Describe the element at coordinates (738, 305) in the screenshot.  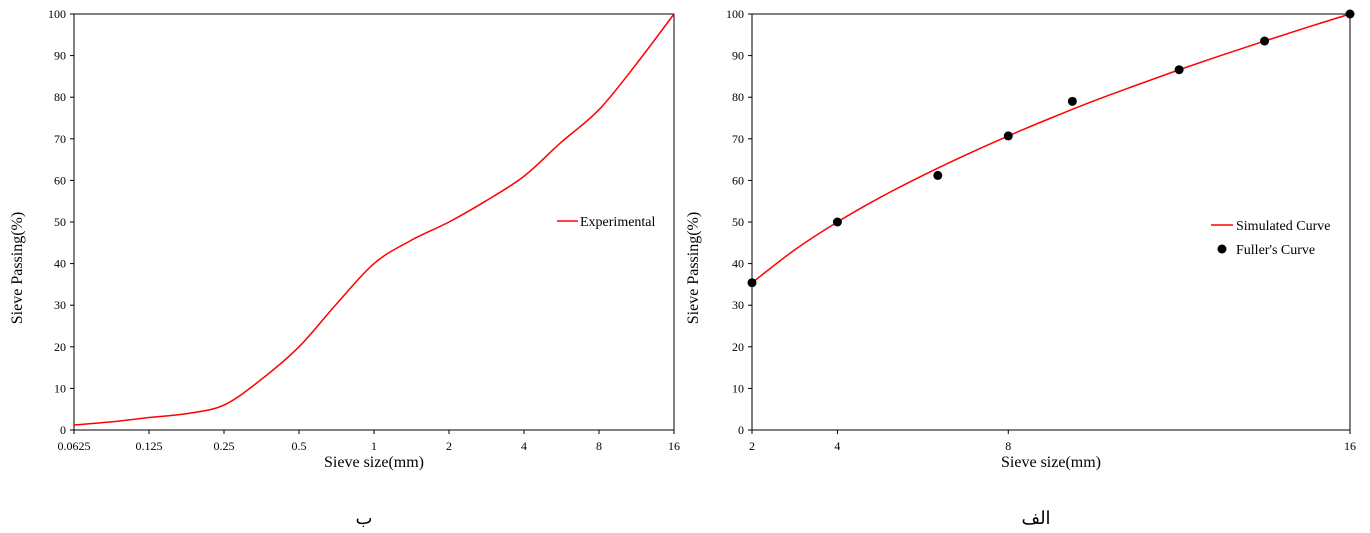
I see `right-y-tick-label: 30` at that location.